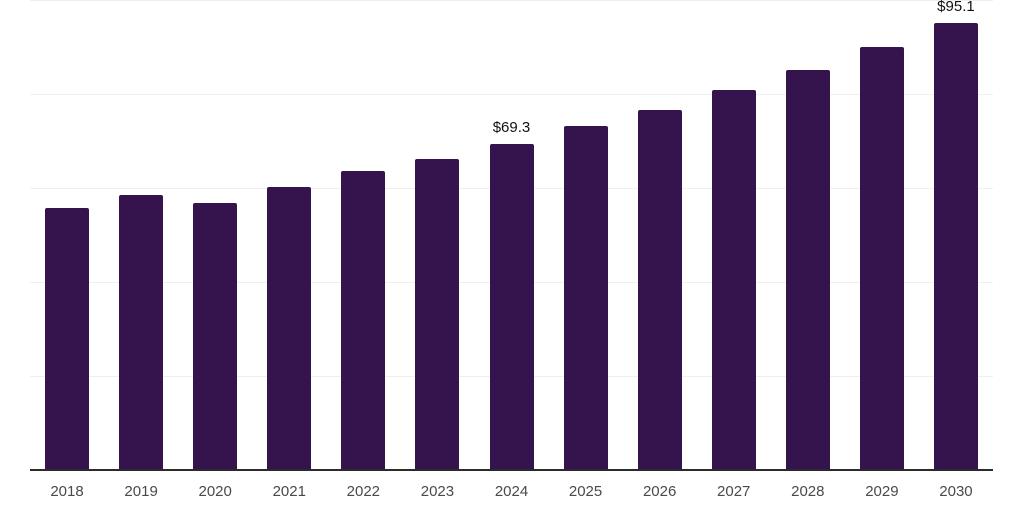  I want to click on x-tick-2020: 2020, so click(215, 491).